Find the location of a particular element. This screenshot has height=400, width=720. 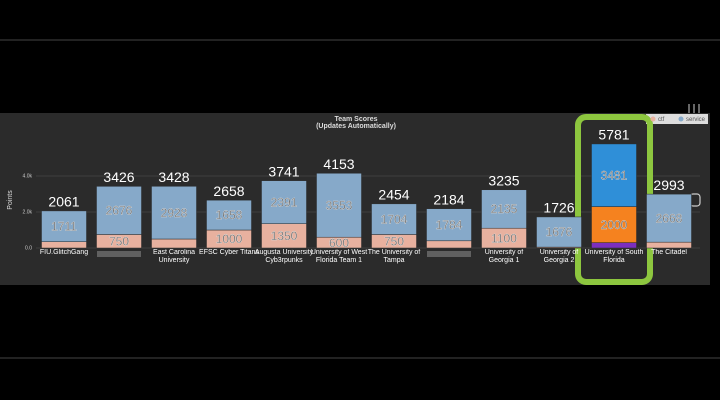

segment-label: 1711 is located at coordinates (64, 226).